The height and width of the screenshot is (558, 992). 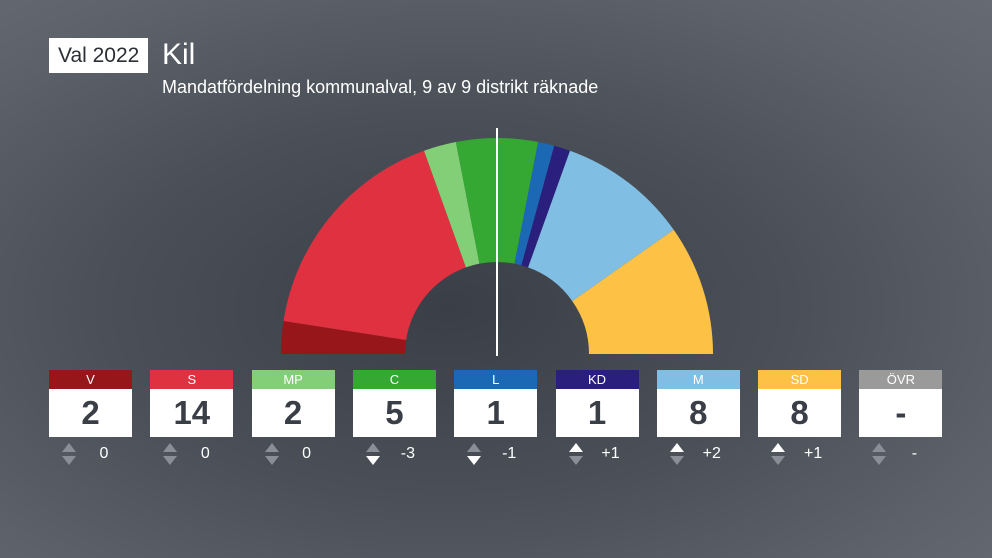 What do you see at coordinates (901, 413) in the screenshot?
I see `party-seats: -` at bounding box center [901, 413].